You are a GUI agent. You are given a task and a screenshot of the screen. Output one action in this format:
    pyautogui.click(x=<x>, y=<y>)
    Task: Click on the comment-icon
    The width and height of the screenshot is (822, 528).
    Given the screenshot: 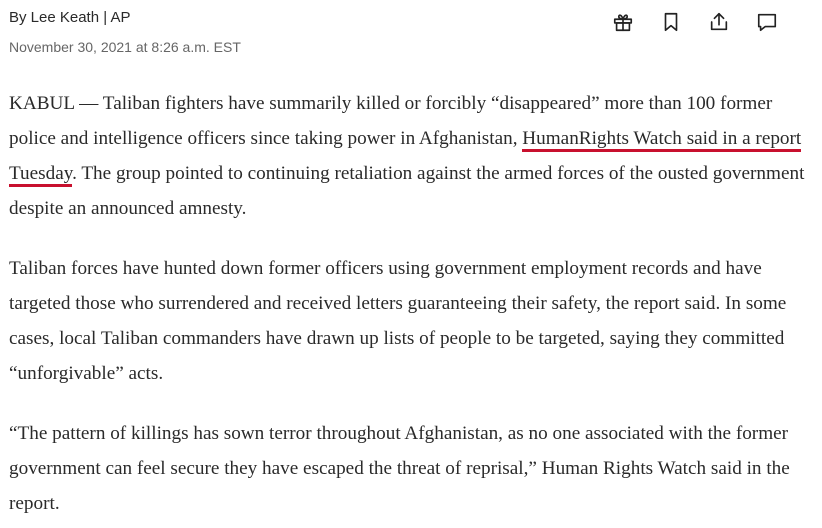 What is the action you would take?
    pyautogui.click(x=767, y=22)
    